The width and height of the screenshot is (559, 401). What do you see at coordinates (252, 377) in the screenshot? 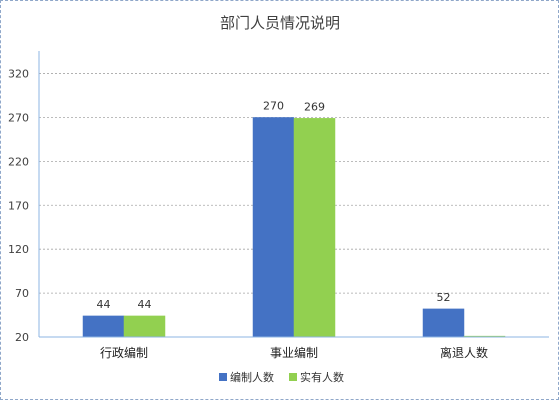
I see `legend-label: 编制人数` at bounding box center [252, 377].